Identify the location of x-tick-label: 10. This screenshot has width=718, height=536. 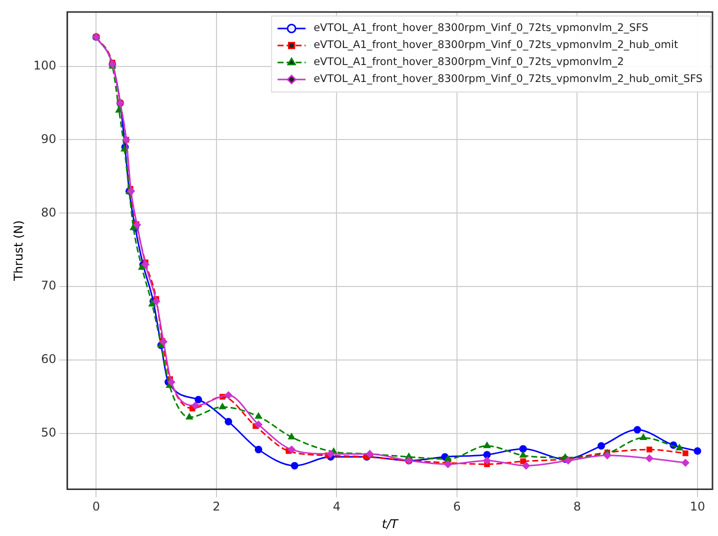
(698, 507).